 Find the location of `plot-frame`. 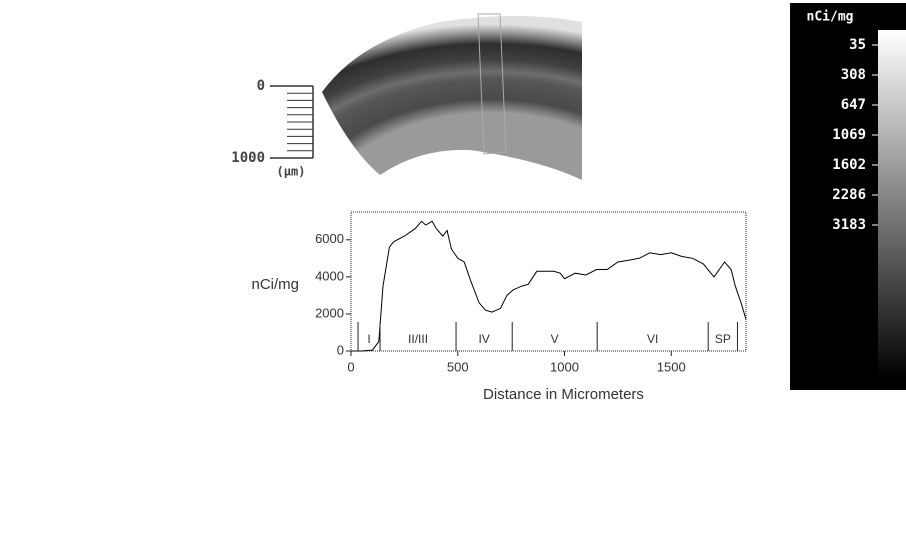

plot-frame is located at coordinates (548, 281).